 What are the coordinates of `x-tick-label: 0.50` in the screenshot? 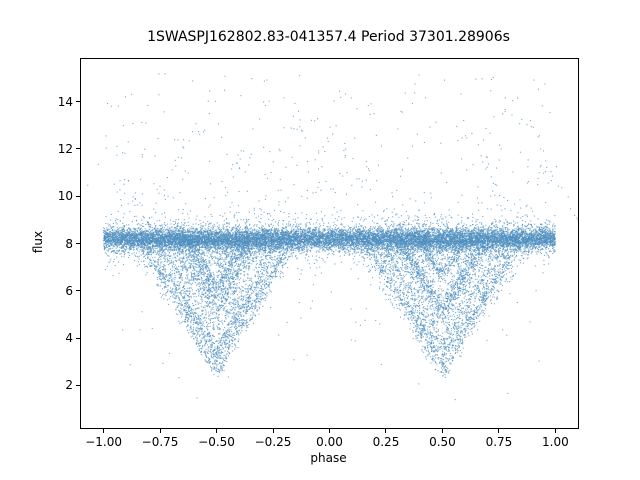 It's located at (442, 442).